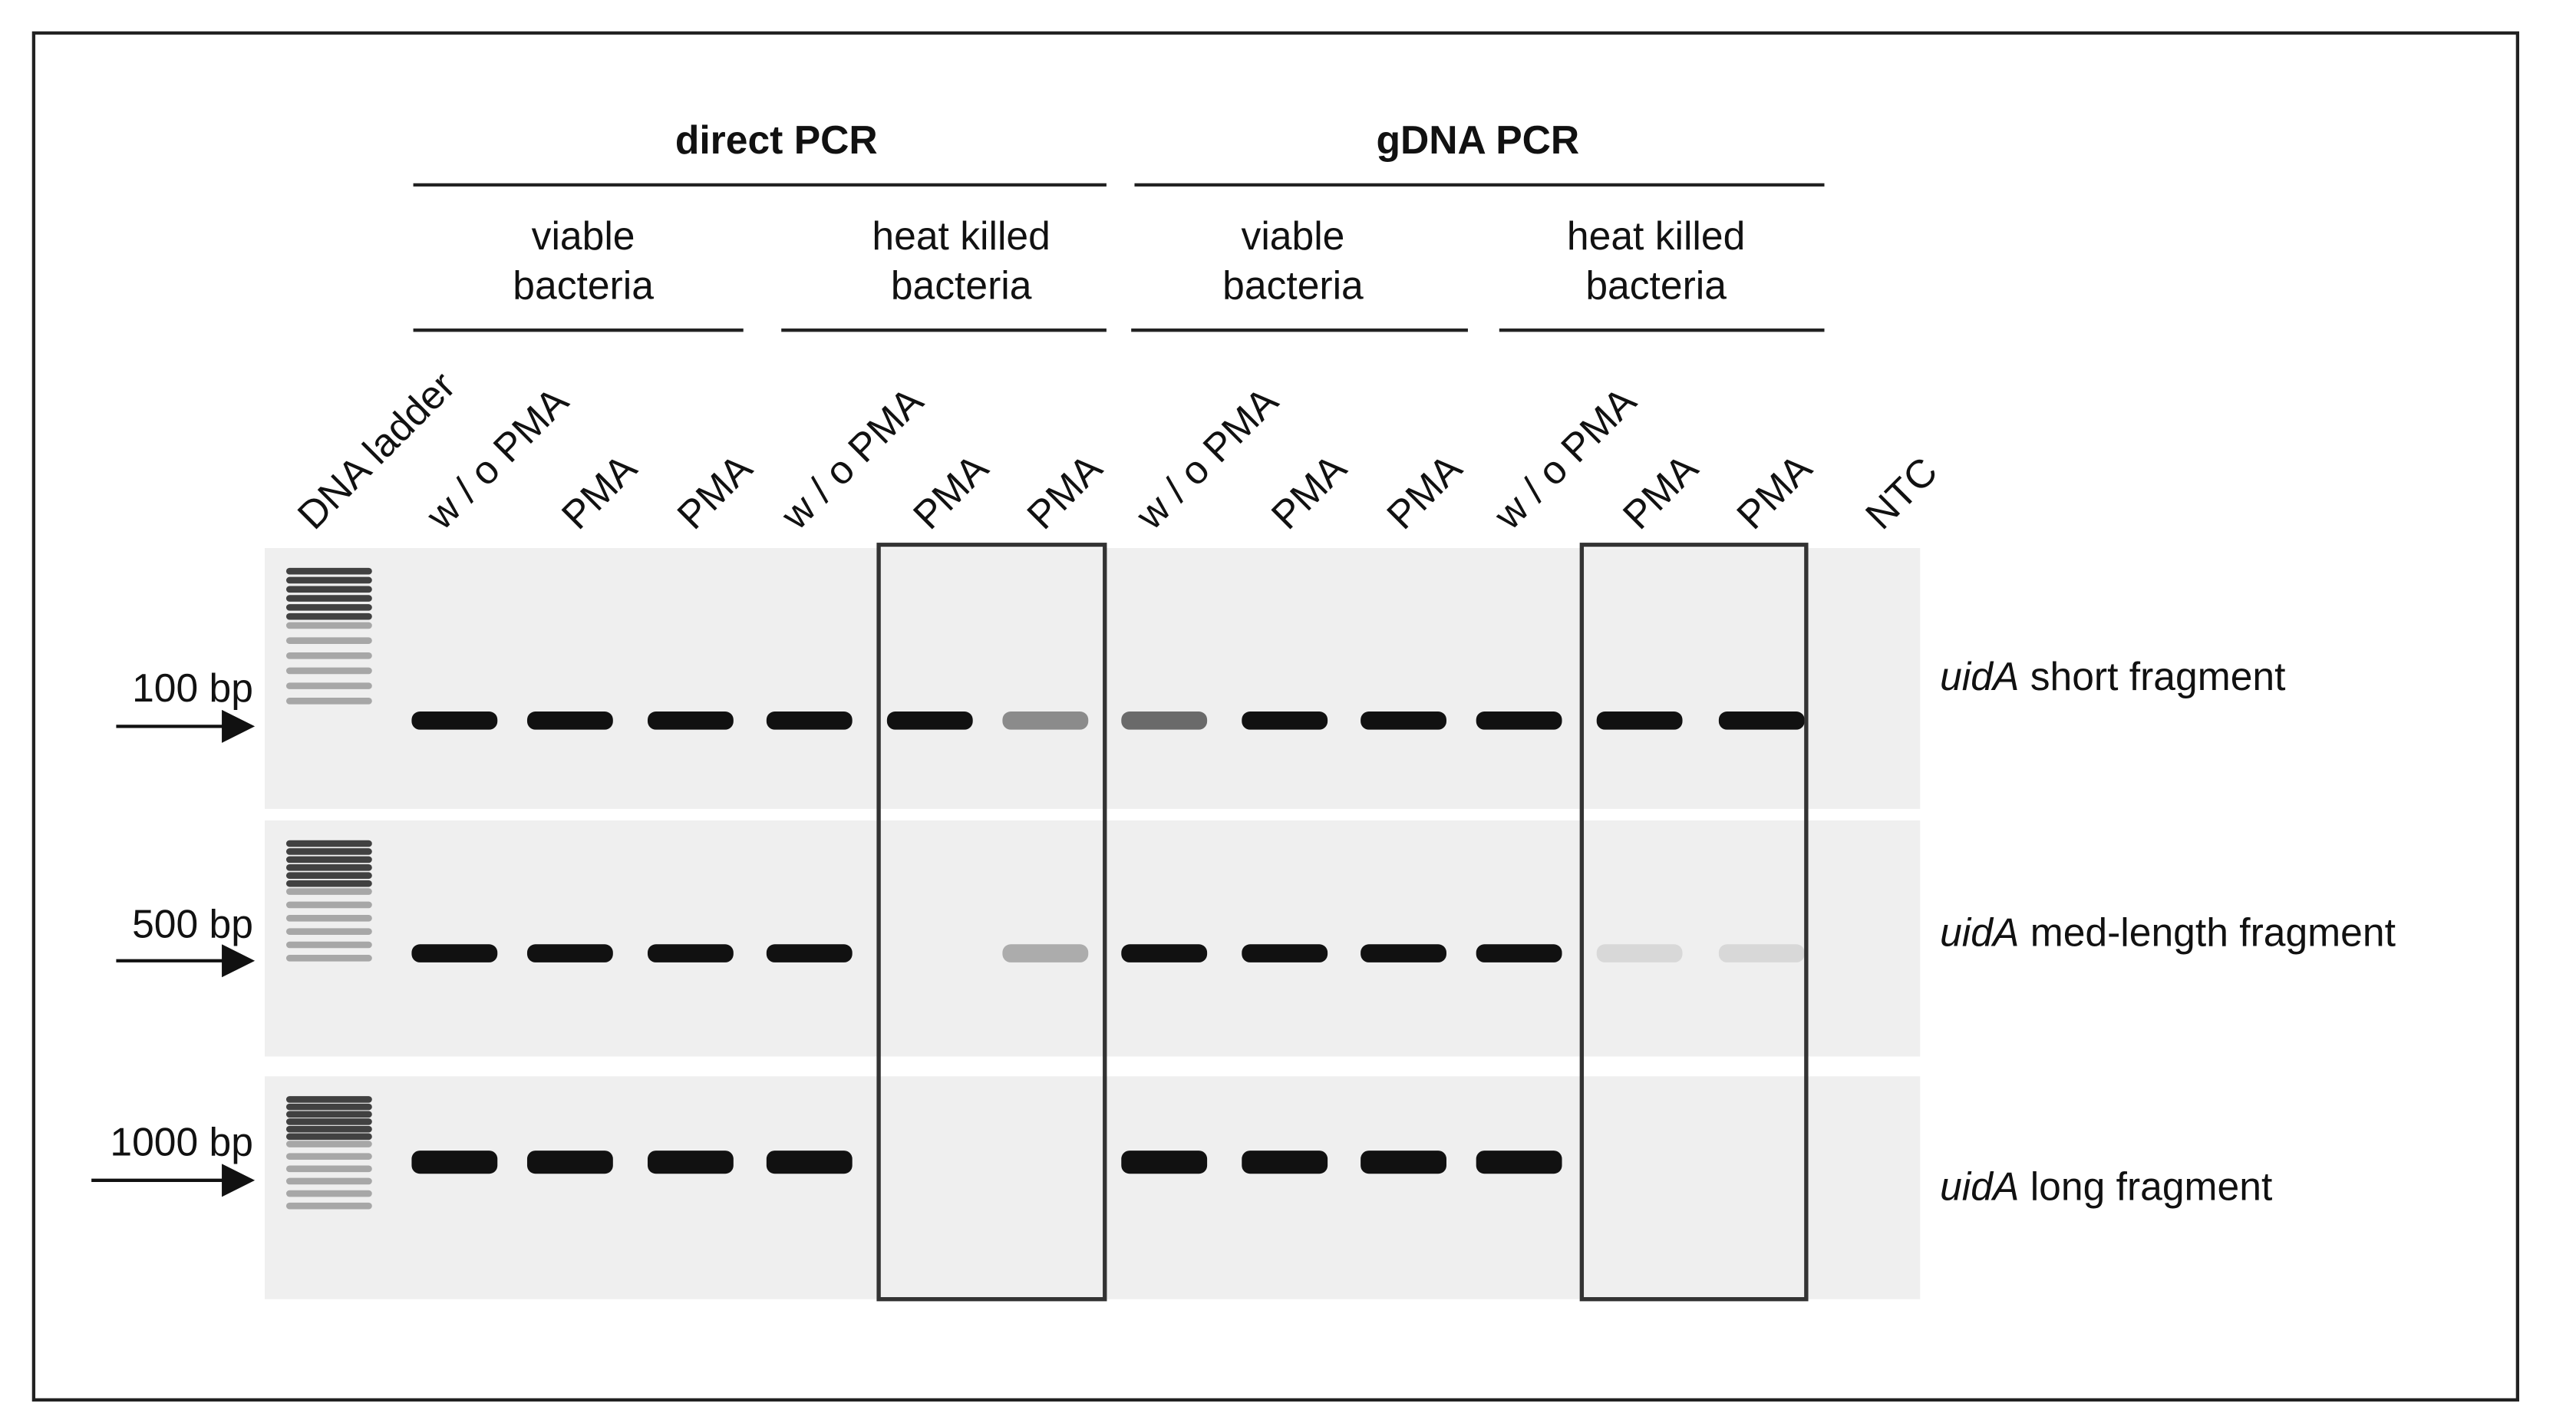 This screenshot has width=2576, height=1423. I want to click on fragment-name: long fragment, so click(2151, 1186).